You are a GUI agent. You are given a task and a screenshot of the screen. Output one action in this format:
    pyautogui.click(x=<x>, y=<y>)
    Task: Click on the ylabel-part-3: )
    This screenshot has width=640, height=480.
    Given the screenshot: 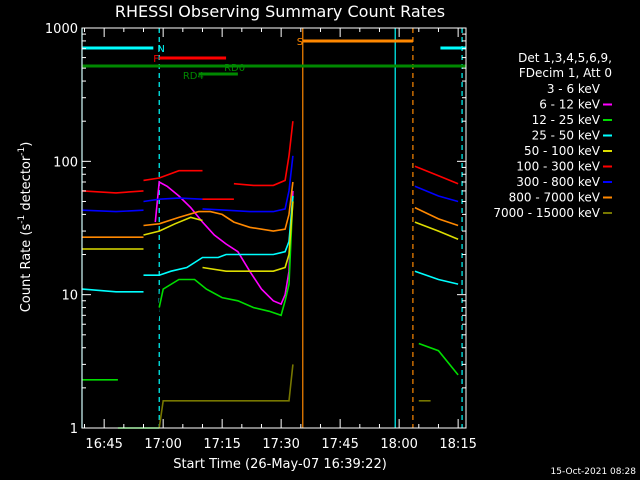 What is the action you would take?
    pyautogui.click(x=26, y=144)
    